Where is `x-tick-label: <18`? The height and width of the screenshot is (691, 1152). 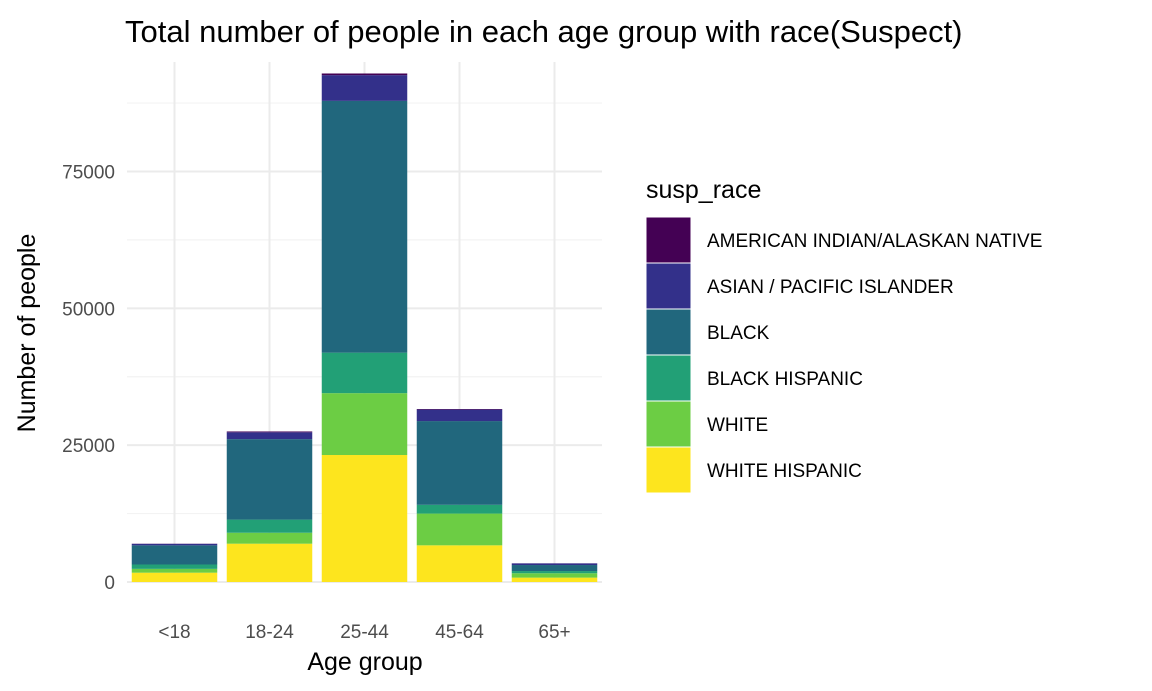
x-tick-label: <18 is located at coordinates (174, 632).